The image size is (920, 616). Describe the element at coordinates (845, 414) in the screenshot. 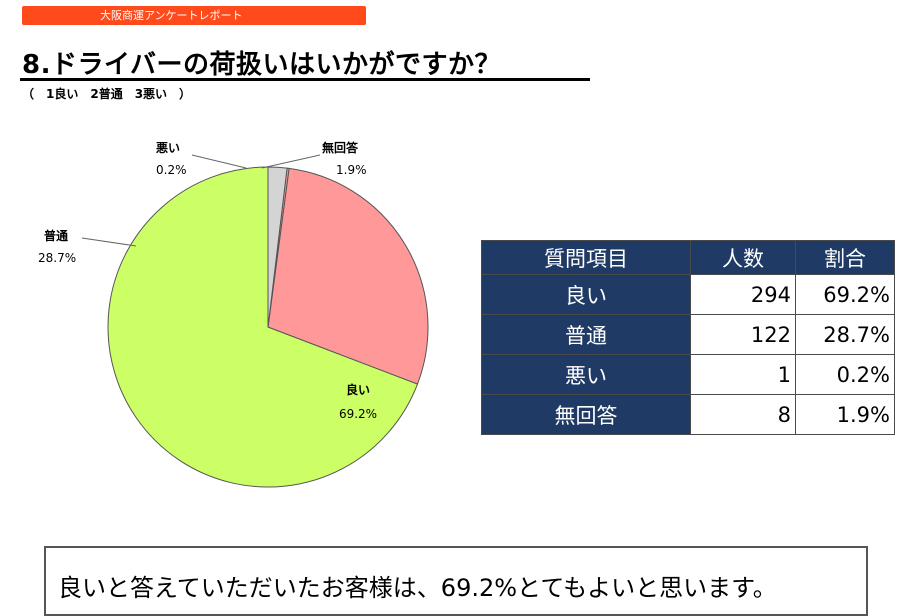

I see `row-ratio: 1.9%` at that location.